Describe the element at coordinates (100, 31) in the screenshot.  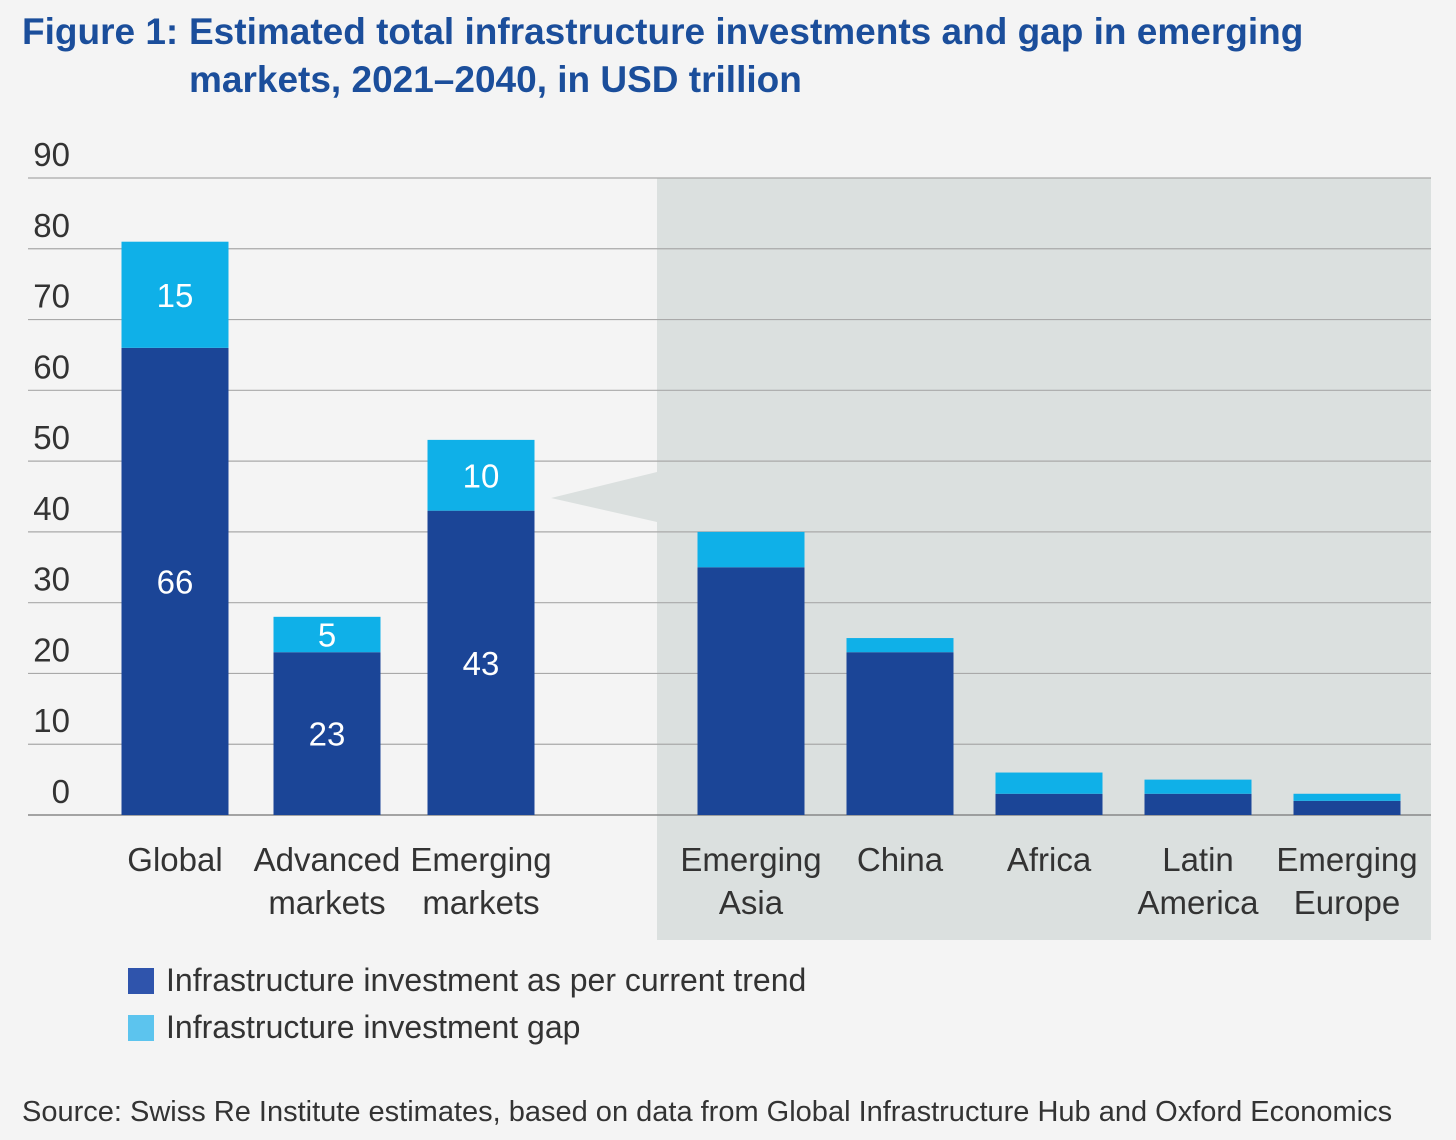
I see `figure-label: Figure 1:` at that location.